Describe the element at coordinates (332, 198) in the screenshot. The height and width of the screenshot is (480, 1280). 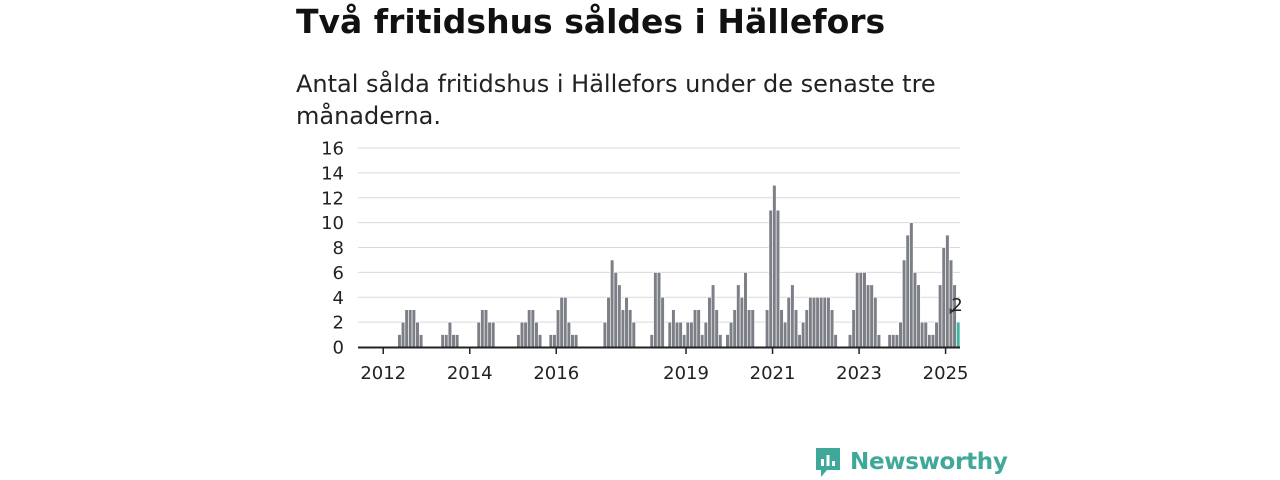
I see `y-tick-label: 12` at that location.